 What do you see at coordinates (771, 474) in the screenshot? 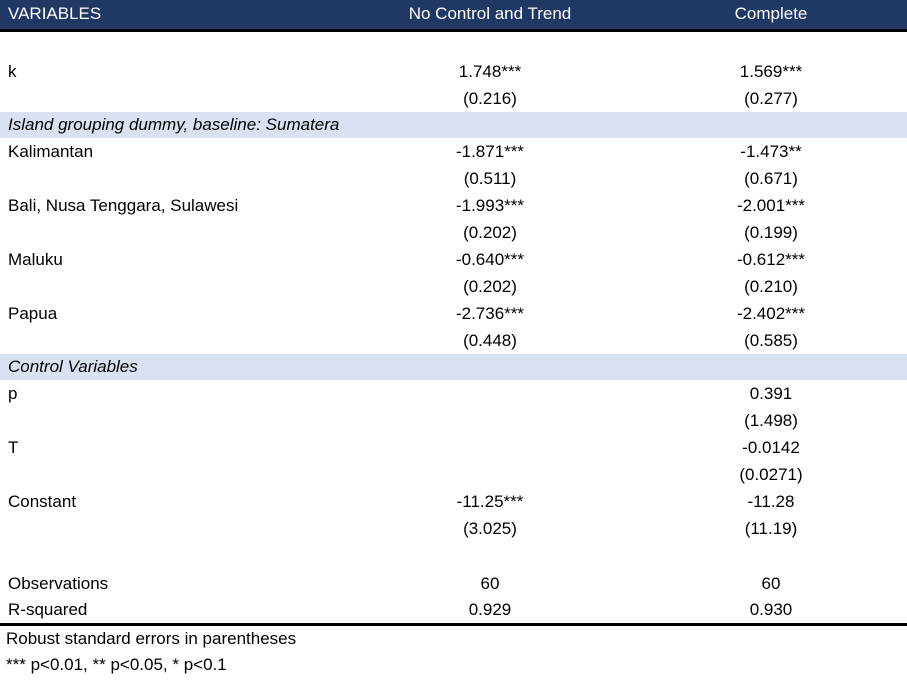
I see `std-error: (0.0271)` at bounding box center [771, 474].